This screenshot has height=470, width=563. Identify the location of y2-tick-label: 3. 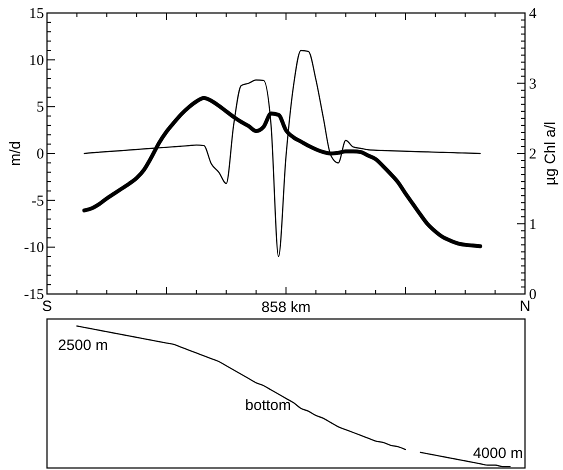
(532, 84).